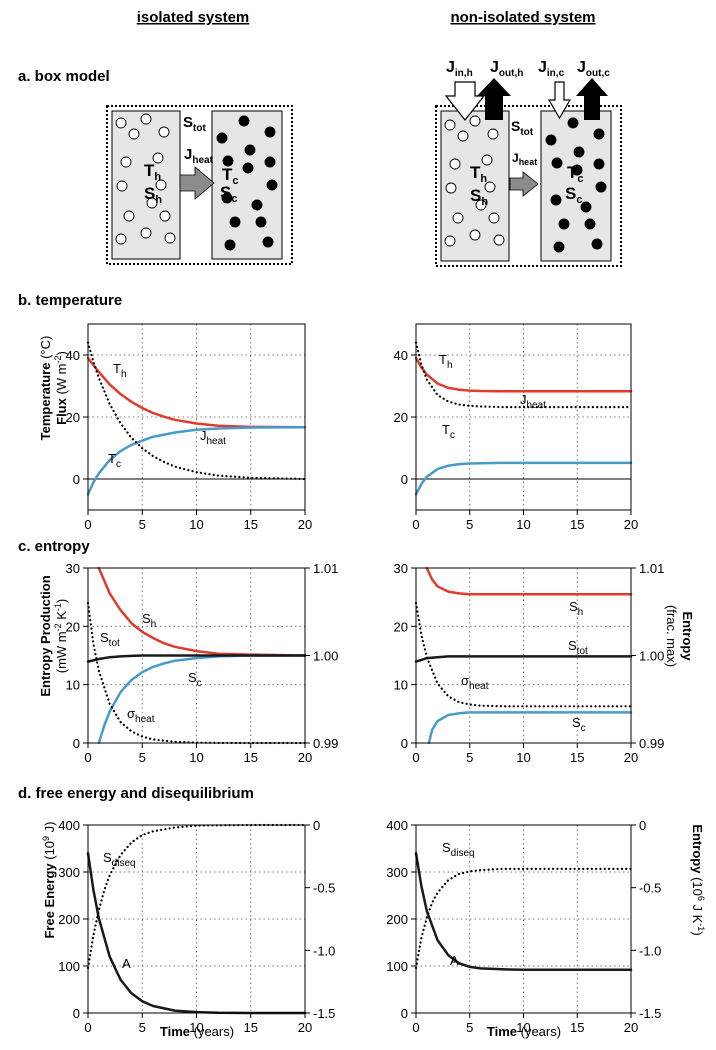 This screenshot has width=716, height=1050. Describe the element at coordinates (522, 17) in the screenshot. I see `column-title-nonisolated: non-isolated system` at that location.